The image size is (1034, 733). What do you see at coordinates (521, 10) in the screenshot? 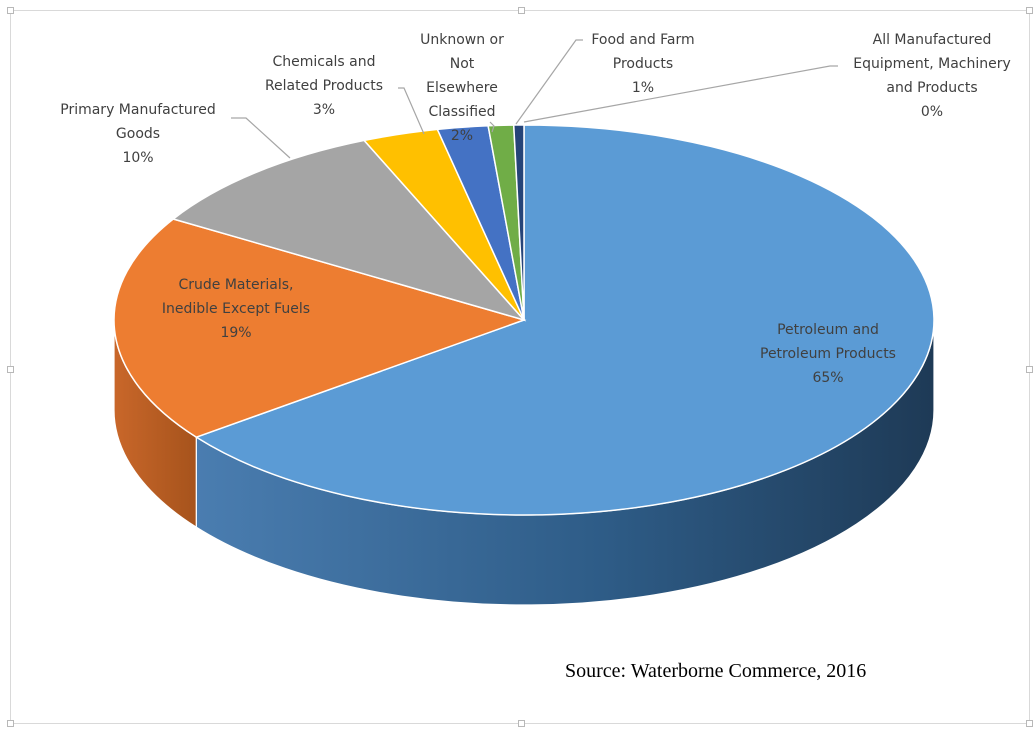
I see `resize-handle-top` at bounding box center [521, 10].